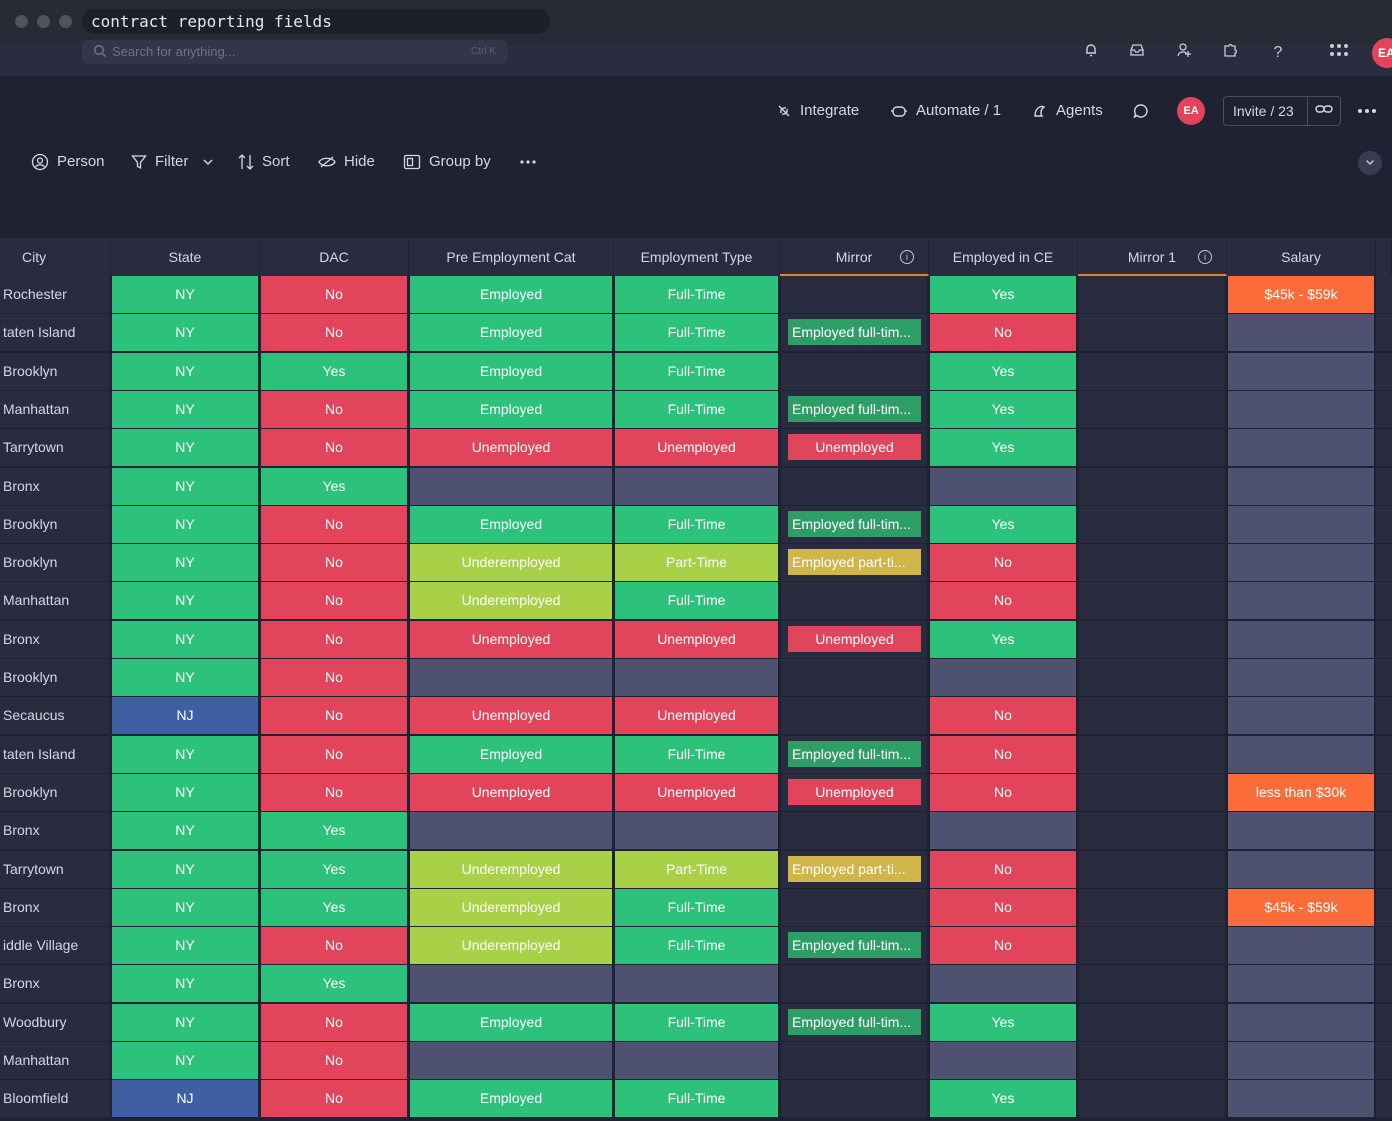 This screenshot has height=1121, width=1392. I want to click on state-cell: NJ, so click(185, 716).